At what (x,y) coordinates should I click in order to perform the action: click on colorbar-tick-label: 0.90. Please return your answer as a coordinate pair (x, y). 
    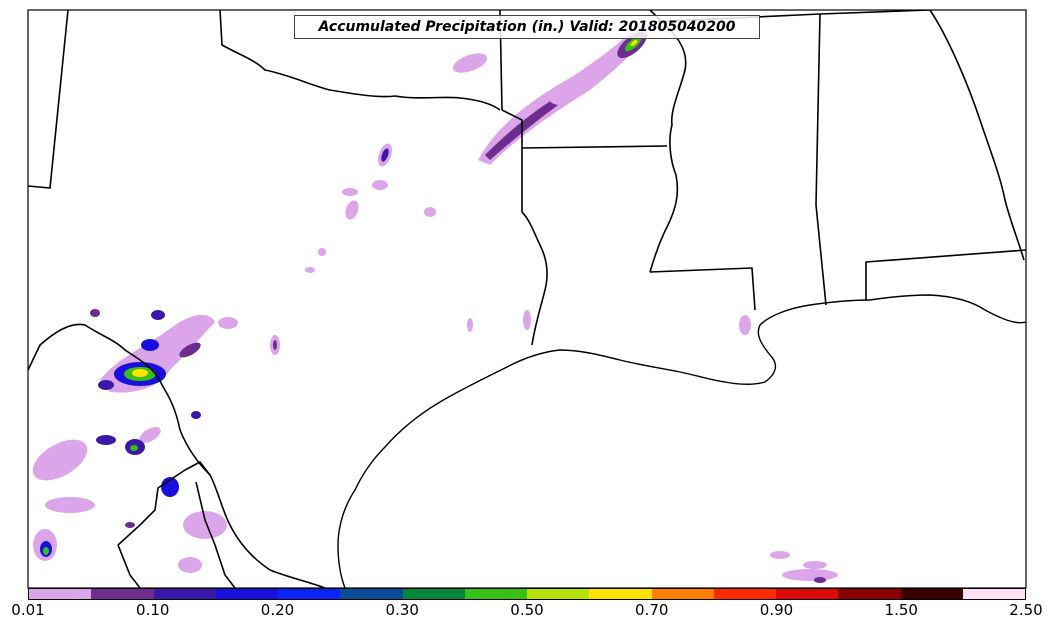
    Looking at the image, I should click on (776, 610).